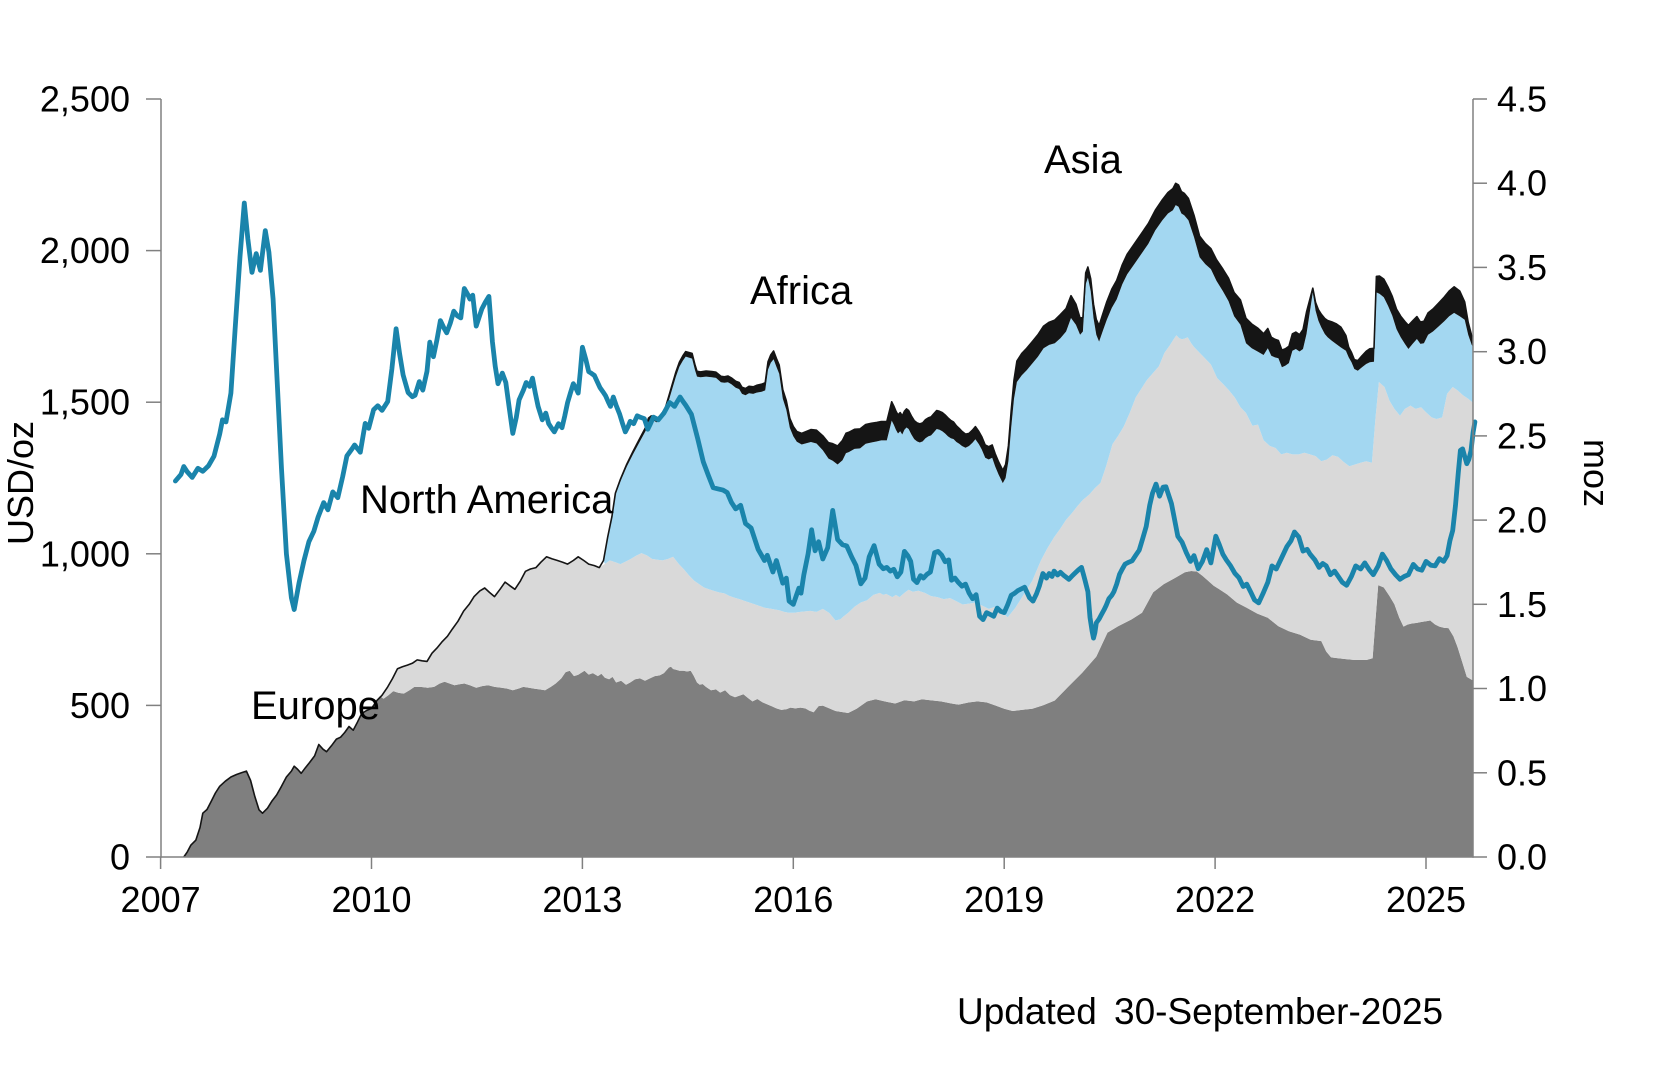 Image resolution: width=1654 pixels, height=1080 pixels. I want to click on svg-text: 2.5, so click(1522, 435).